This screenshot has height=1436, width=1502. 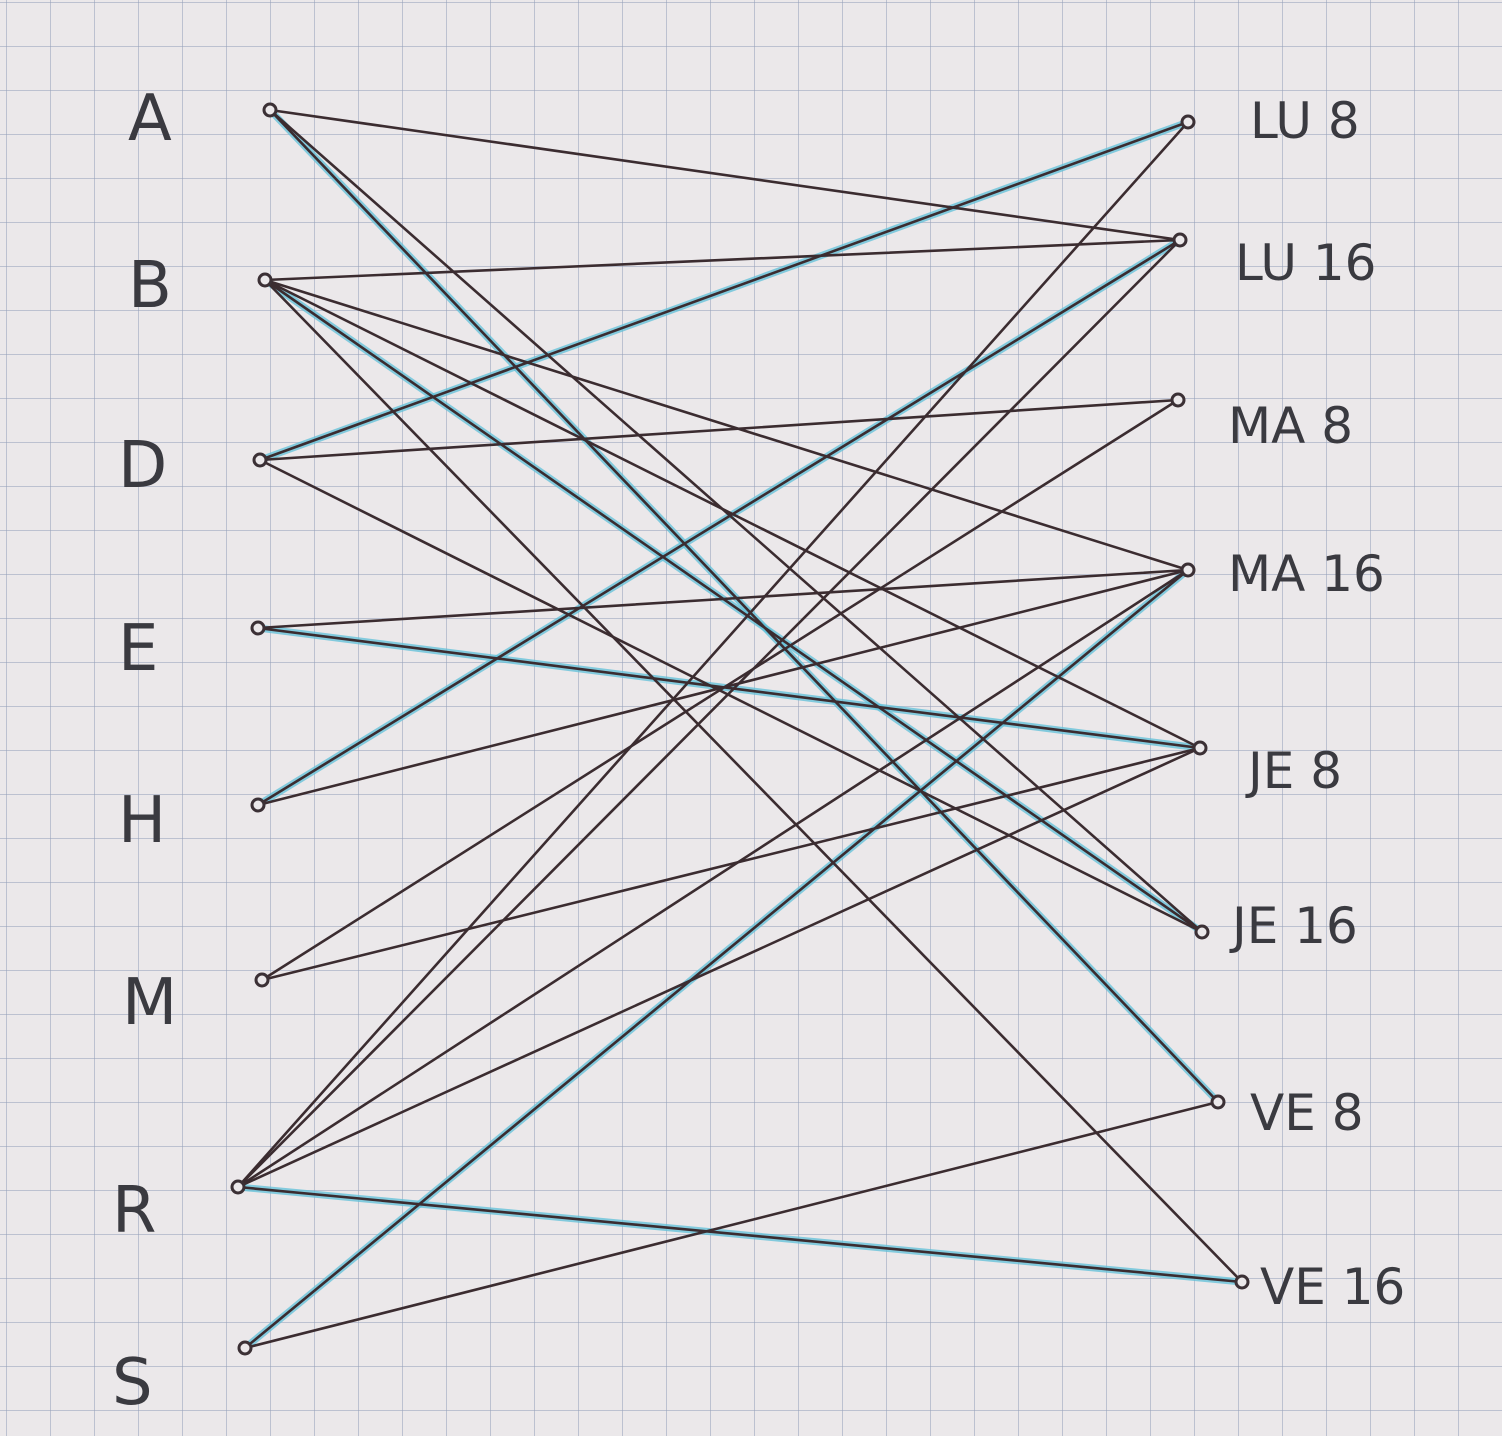 I want to click on left-label-d: D, so click(x=142, y=466).